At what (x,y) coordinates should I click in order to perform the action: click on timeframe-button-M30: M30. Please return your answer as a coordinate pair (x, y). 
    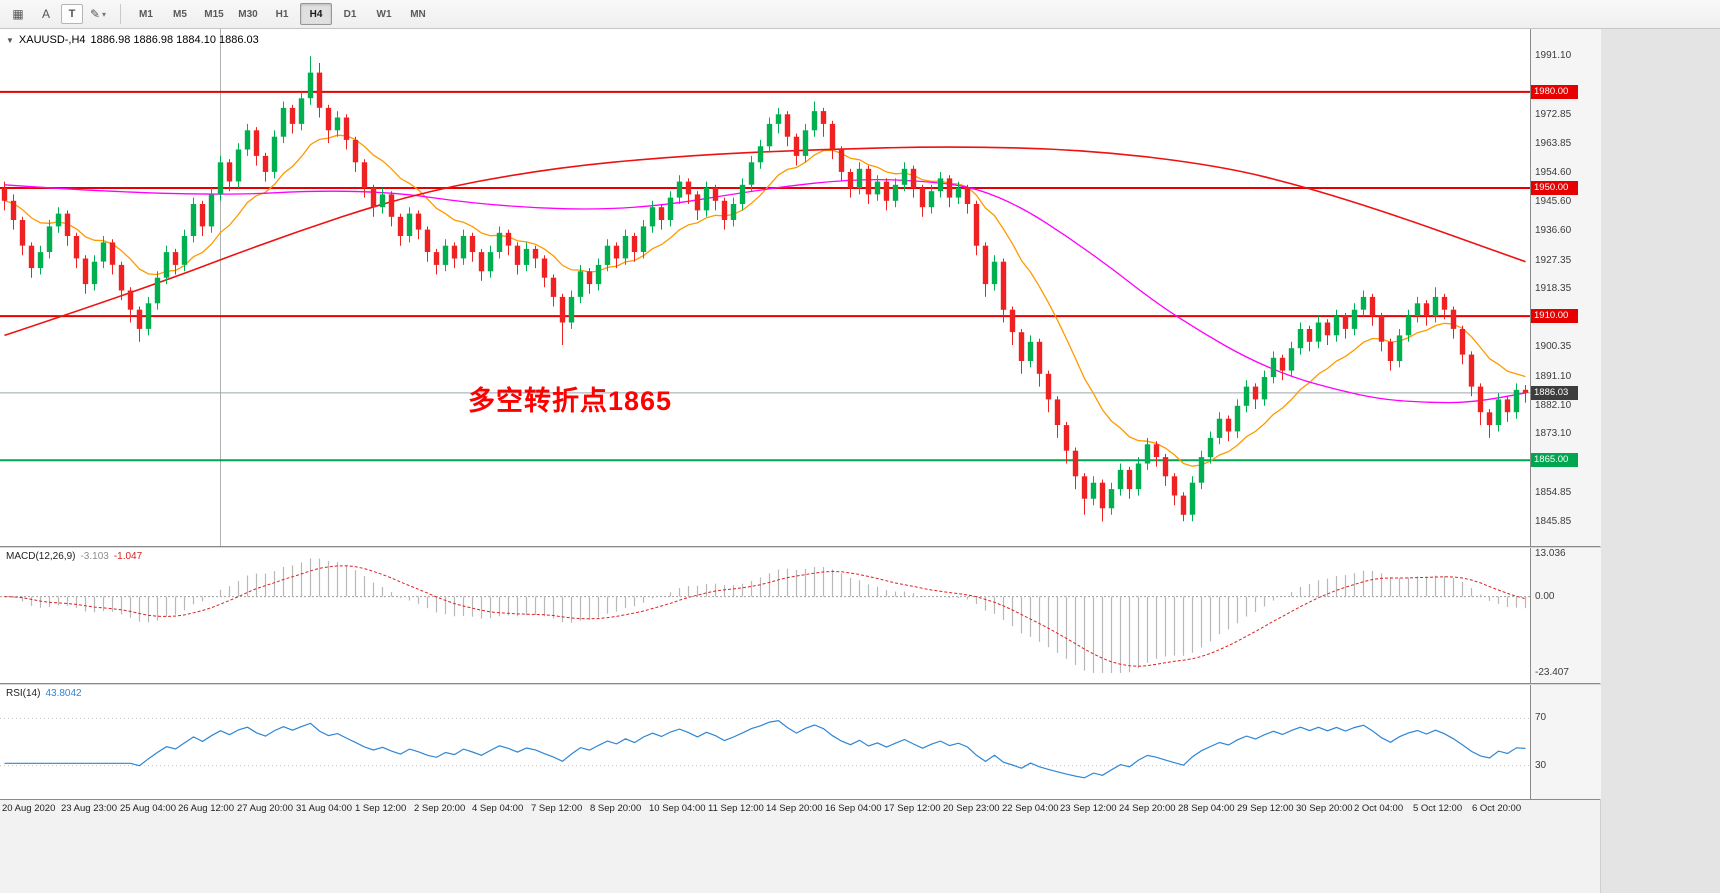
    Looking at the image, I should click on (248, 14).